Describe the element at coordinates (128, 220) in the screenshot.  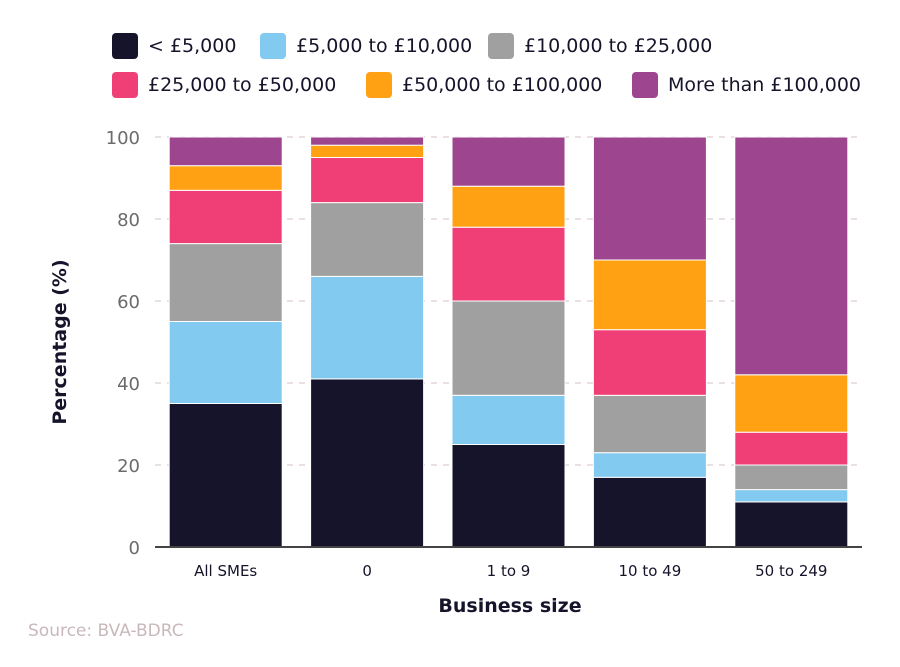
I see `y-tick-label: 80` at that location.